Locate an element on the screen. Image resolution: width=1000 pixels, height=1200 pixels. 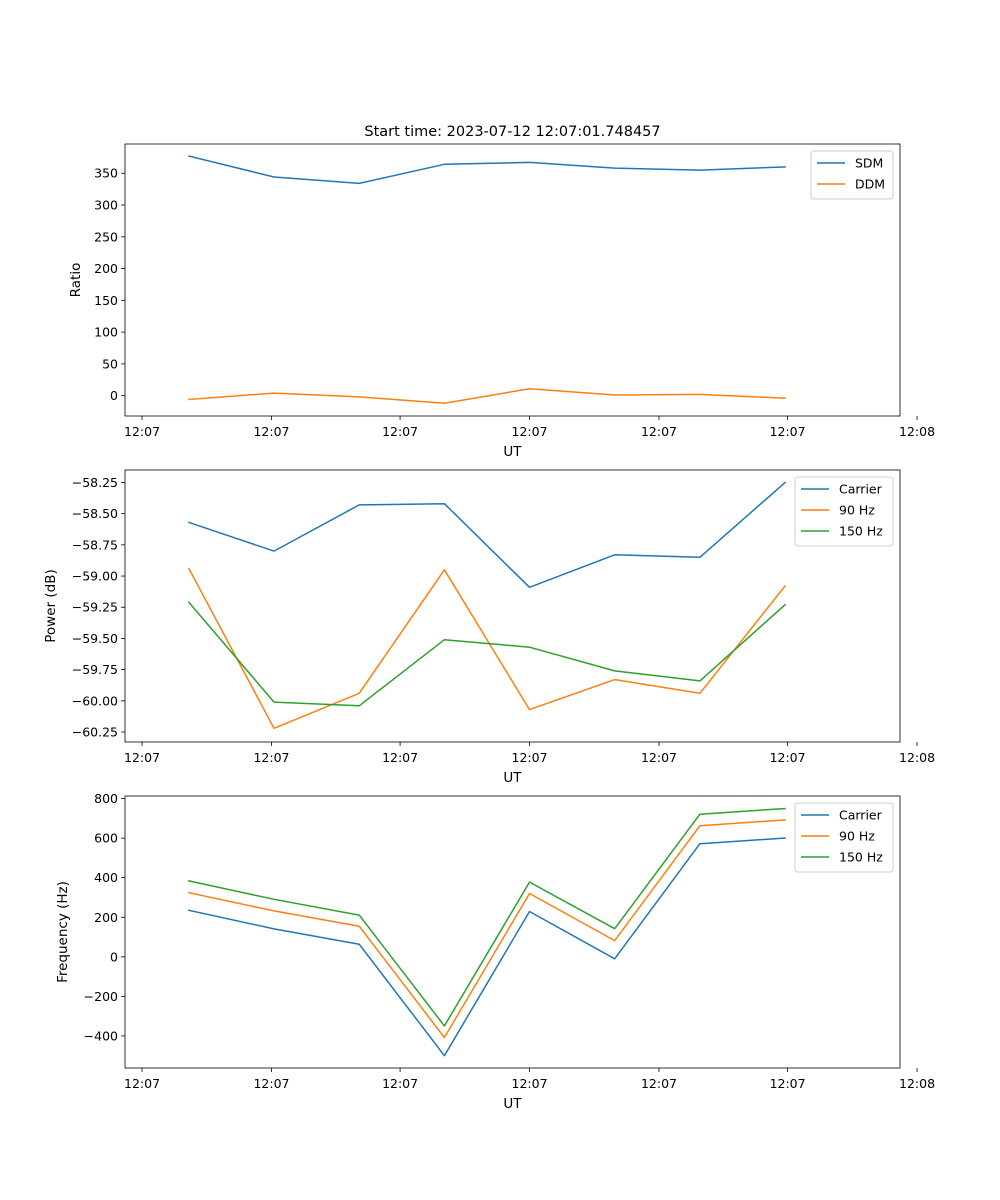
power-y-tick-label: −60.00 is located at coordinates (95, 700).